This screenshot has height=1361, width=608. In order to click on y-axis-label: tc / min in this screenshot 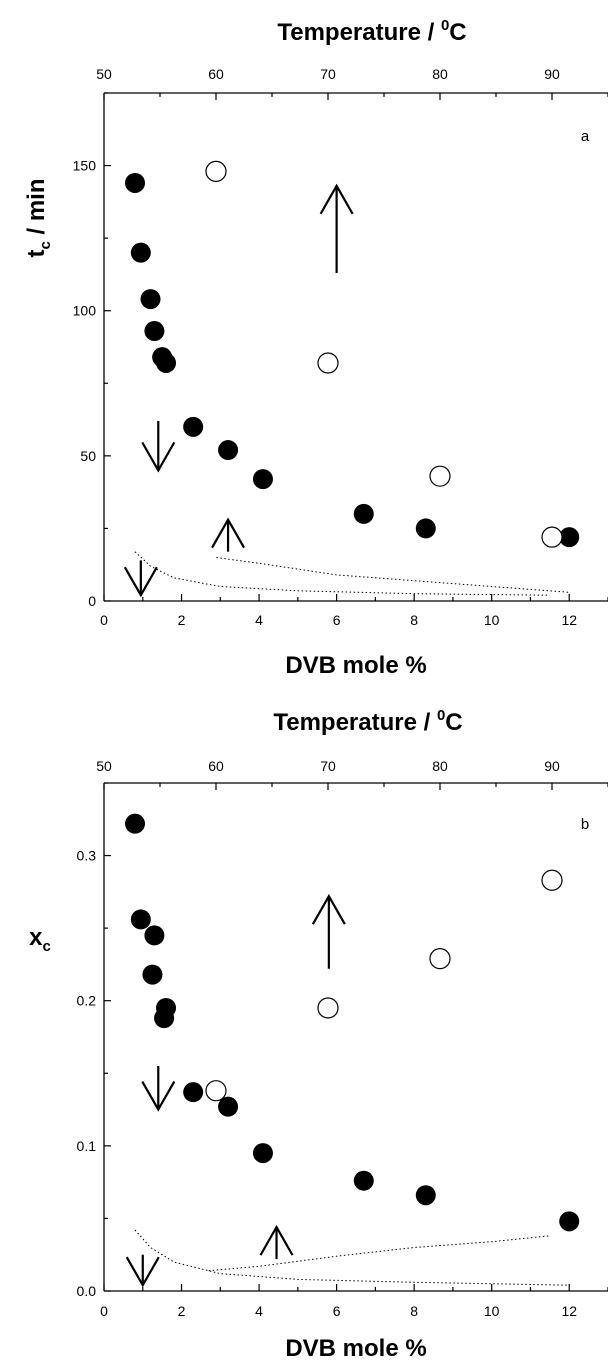, I will do `click(38, 217)`.